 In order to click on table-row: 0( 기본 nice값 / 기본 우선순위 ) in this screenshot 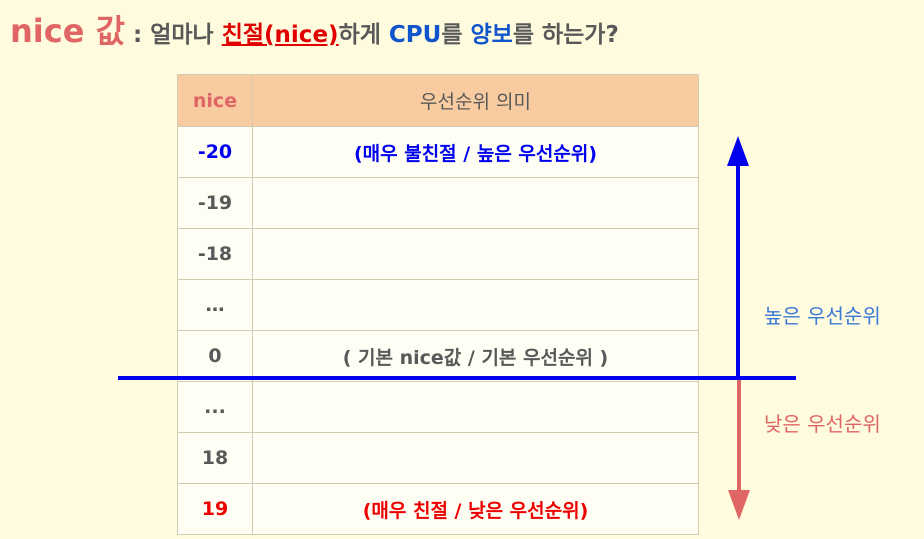, I will do `click(438, 356)`.